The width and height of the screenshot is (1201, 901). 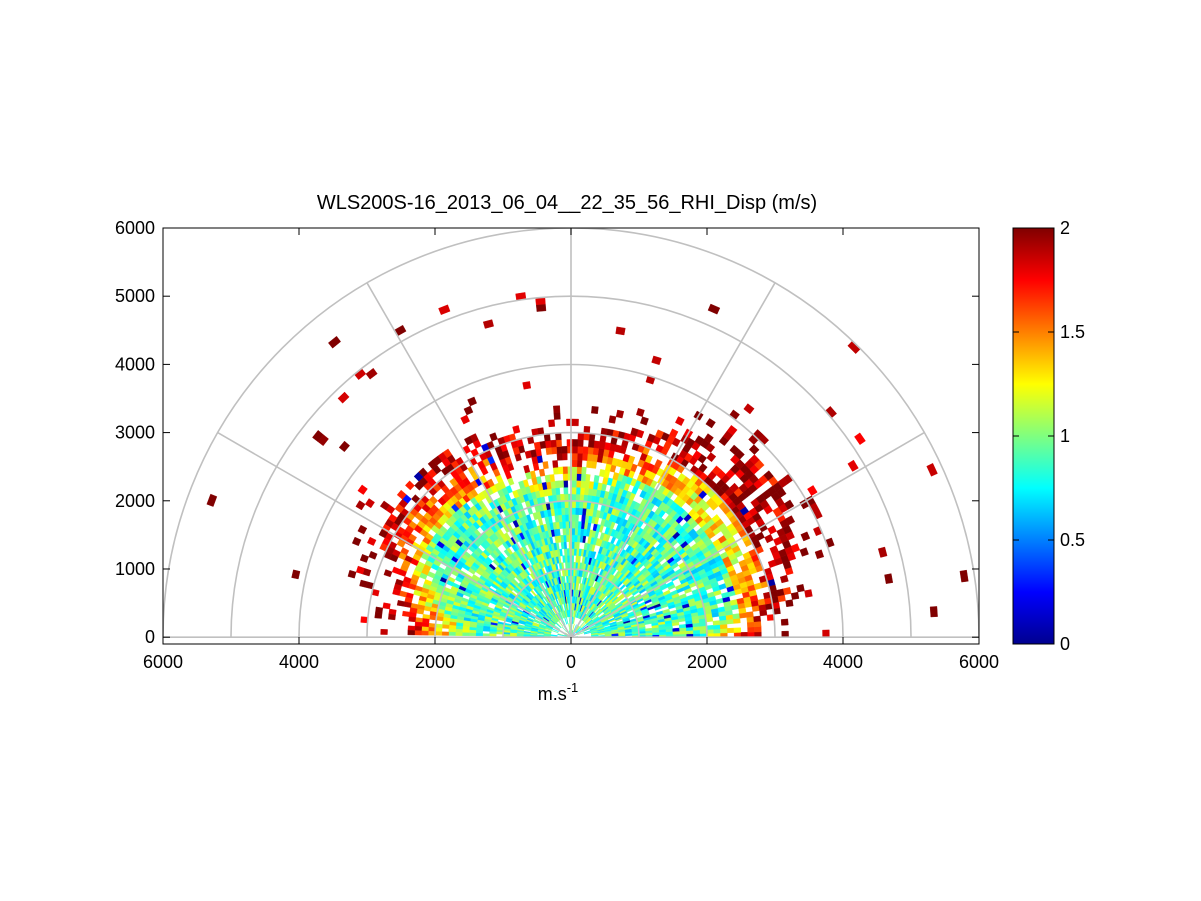 I want to click on x-axis-label: m.s-1, so click(x=558, y=692).